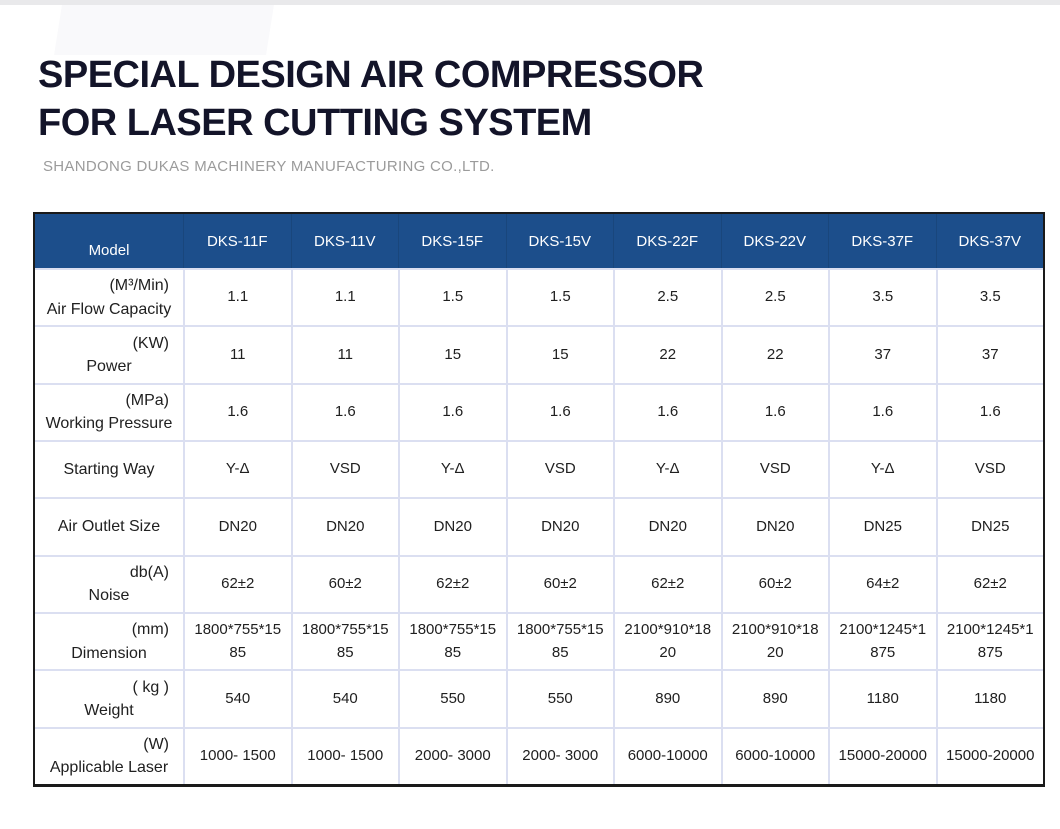  Describe the element at coordinates (109, 366) in the screenshot. I see `row-name-label: Power` at that location.